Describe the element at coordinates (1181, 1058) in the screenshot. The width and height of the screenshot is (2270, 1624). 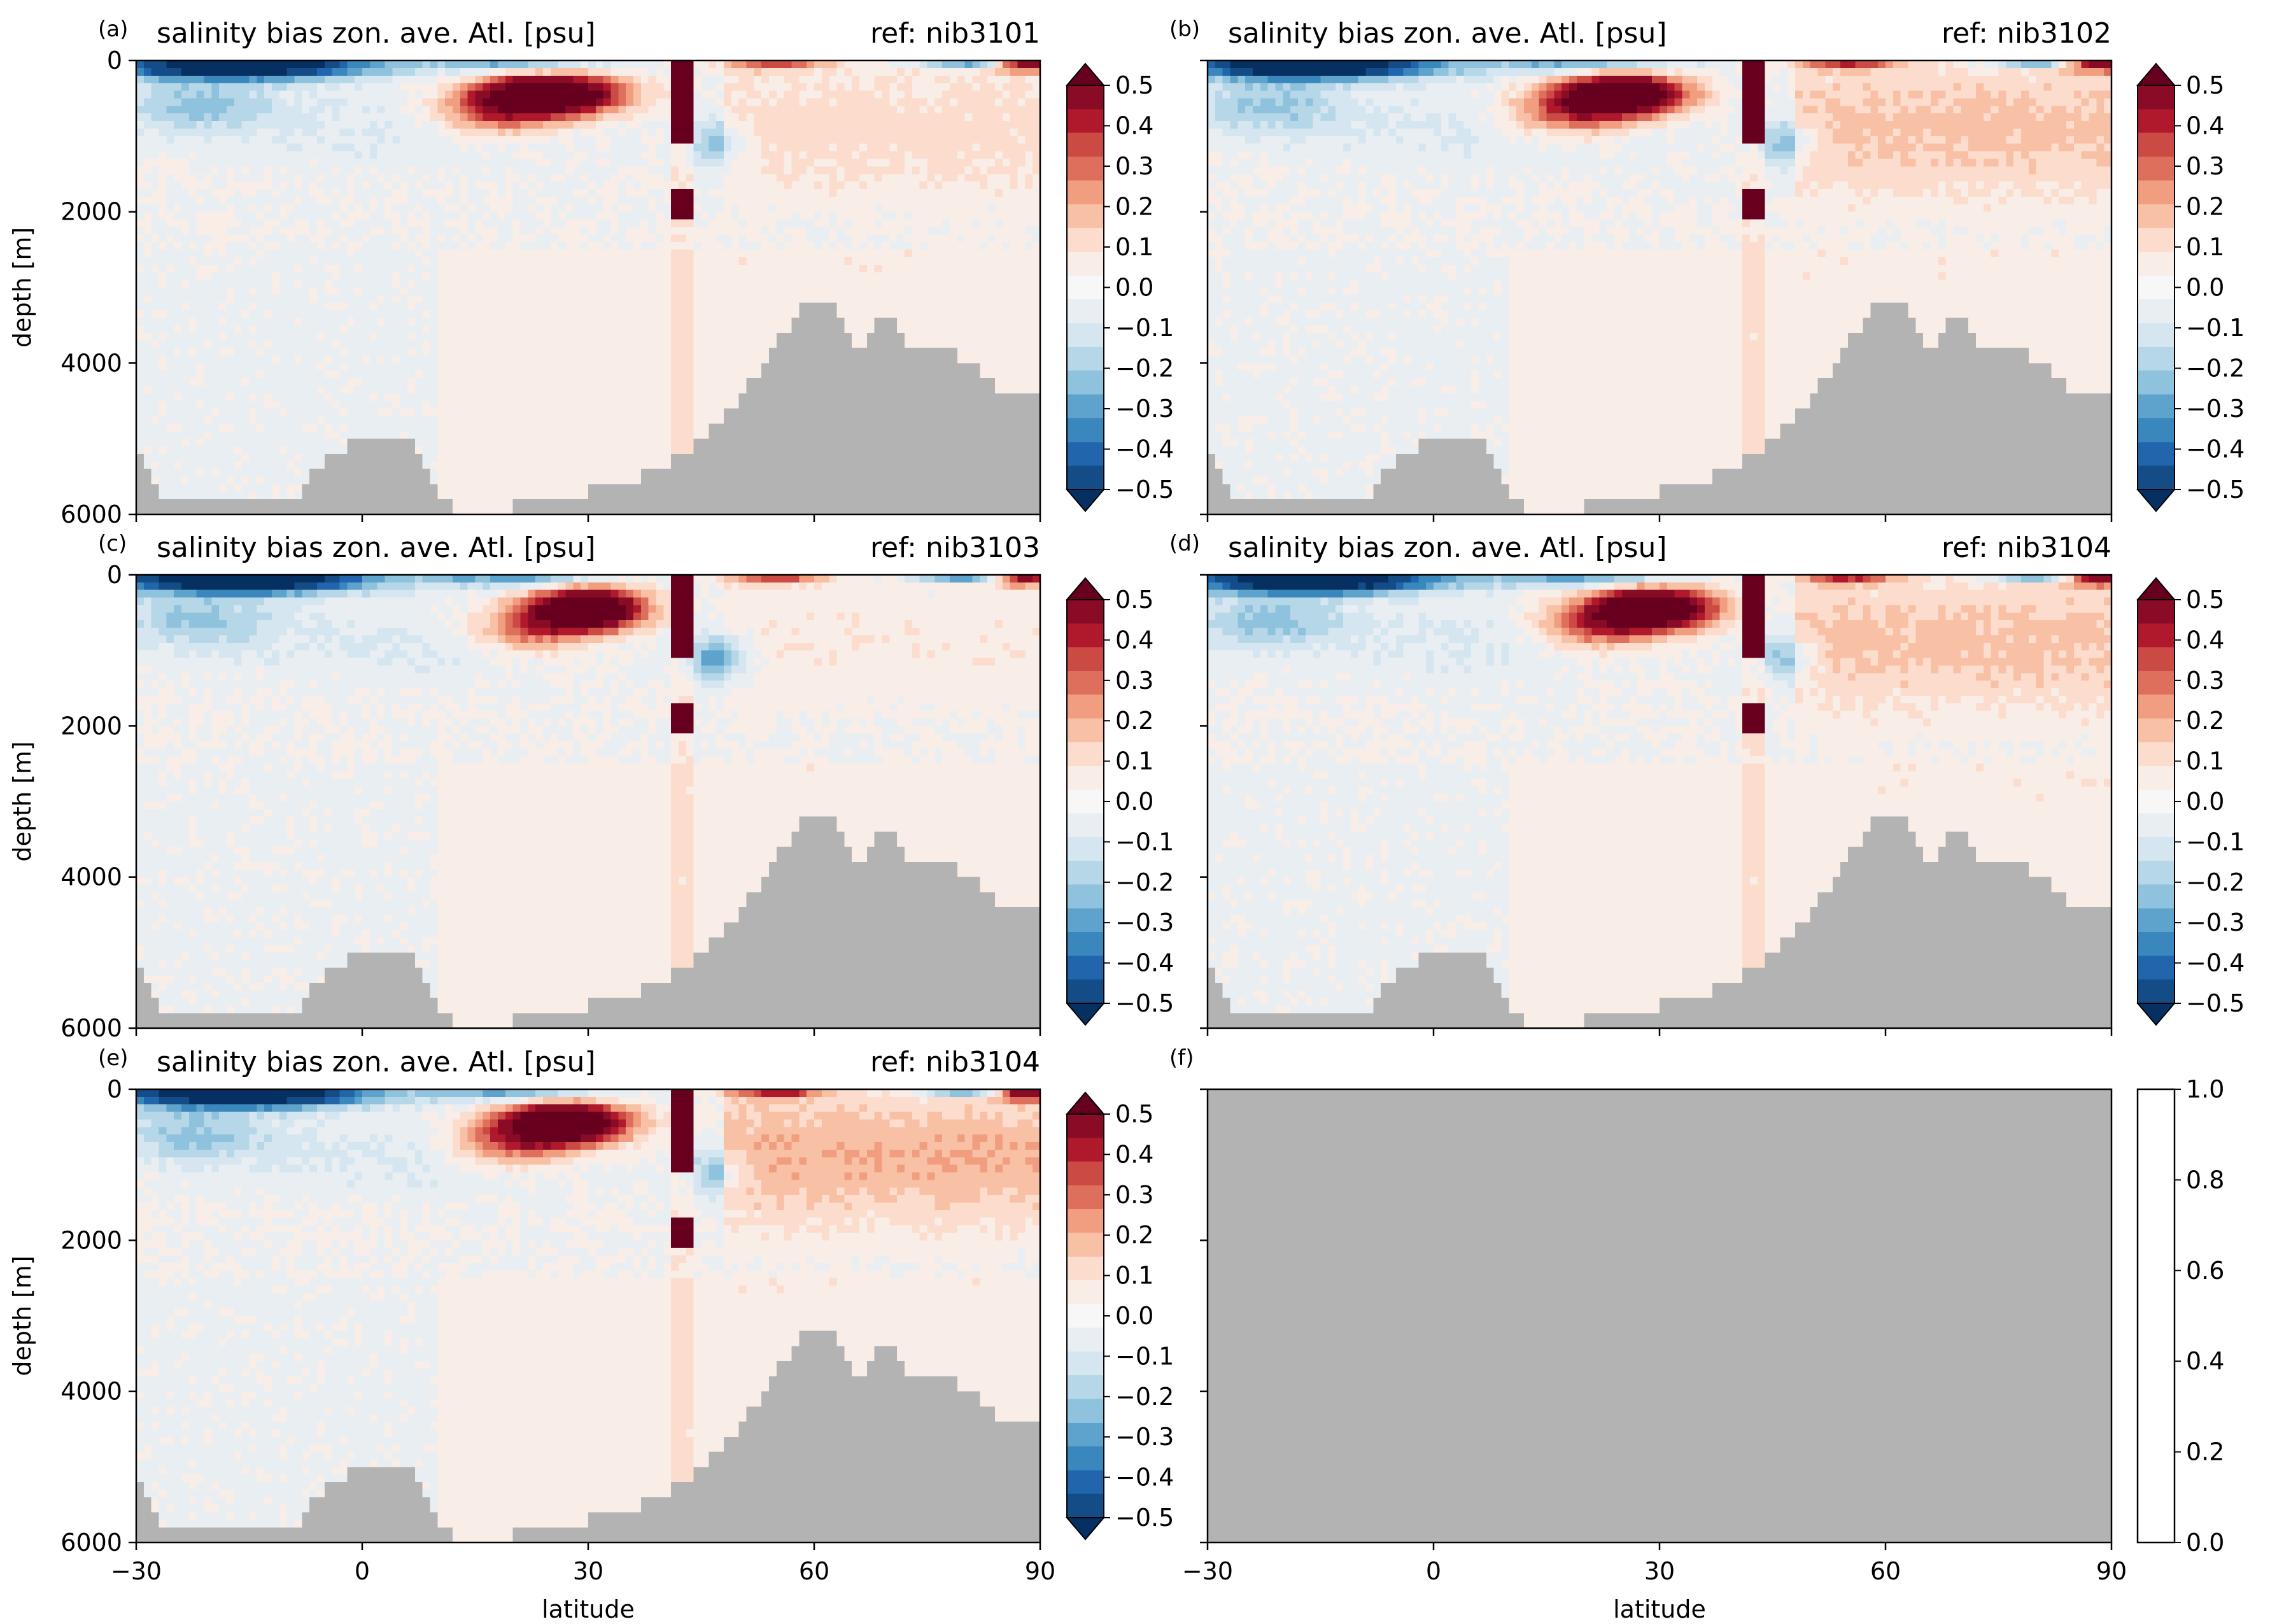
I see `panel-letter: (f)` at that location.